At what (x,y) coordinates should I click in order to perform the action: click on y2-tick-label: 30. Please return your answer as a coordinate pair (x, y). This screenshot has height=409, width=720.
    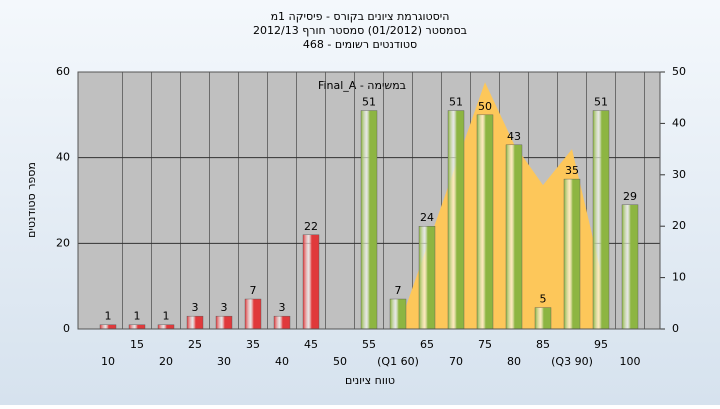
    Looking at the image, I should click on (679, 174).